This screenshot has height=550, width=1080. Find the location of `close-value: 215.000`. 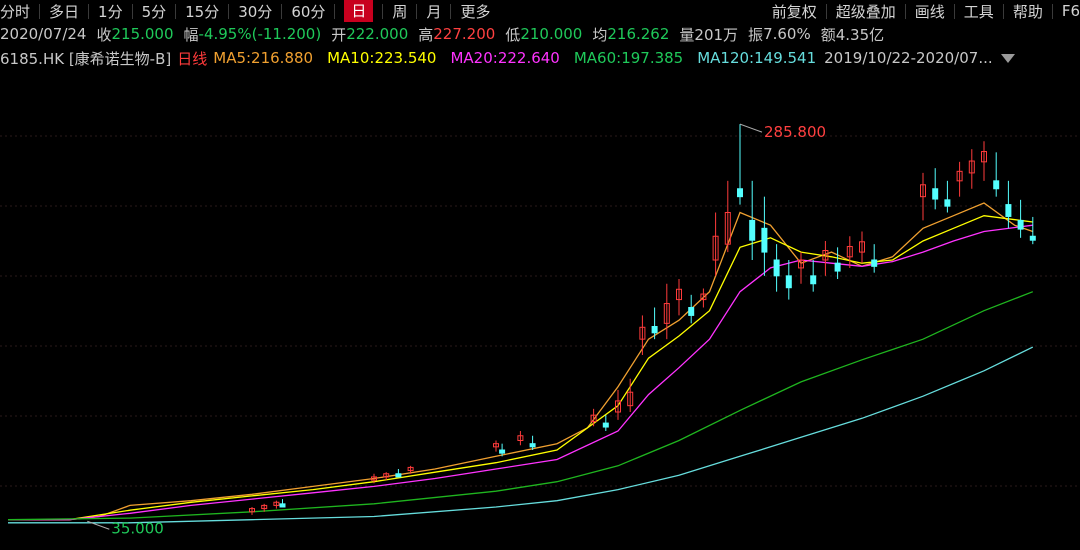

close-value: 215.000 is located at coordinates (142, 34).